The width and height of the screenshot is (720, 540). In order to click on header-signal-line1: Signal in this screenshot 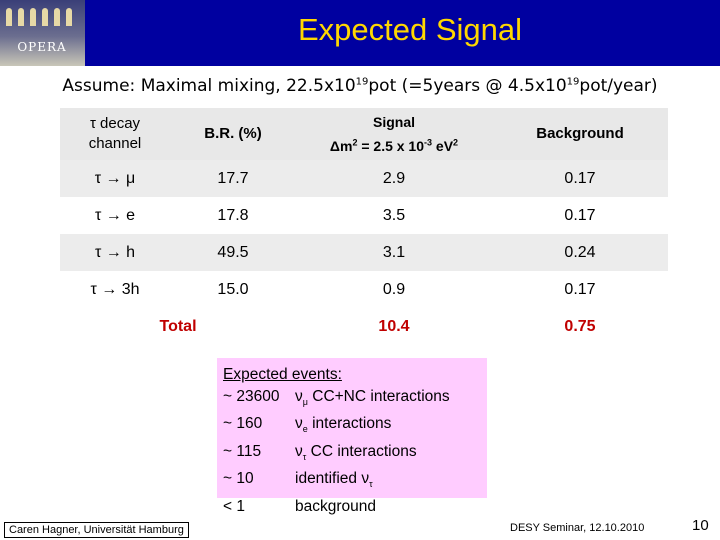, I will do `click(393, 122)`.